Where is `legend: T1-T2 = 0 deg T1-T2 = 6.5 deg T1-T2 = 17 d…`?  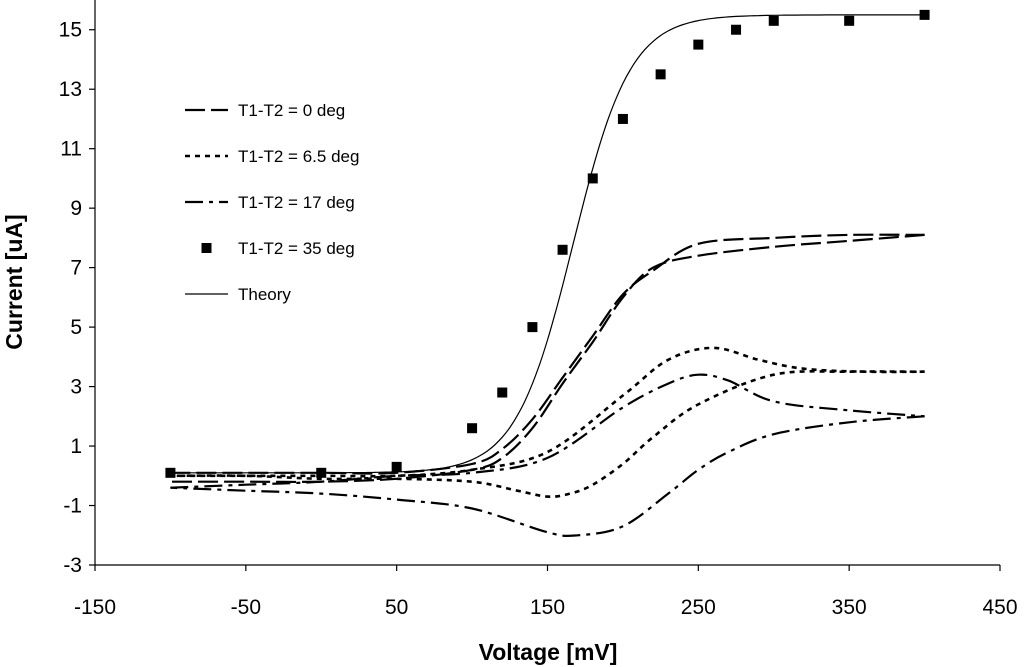 legend: T1-T2 = 0 deg T1-T2 = 6.5 deg T1-T2 = 17 d… is located at coordinates (272, 202).